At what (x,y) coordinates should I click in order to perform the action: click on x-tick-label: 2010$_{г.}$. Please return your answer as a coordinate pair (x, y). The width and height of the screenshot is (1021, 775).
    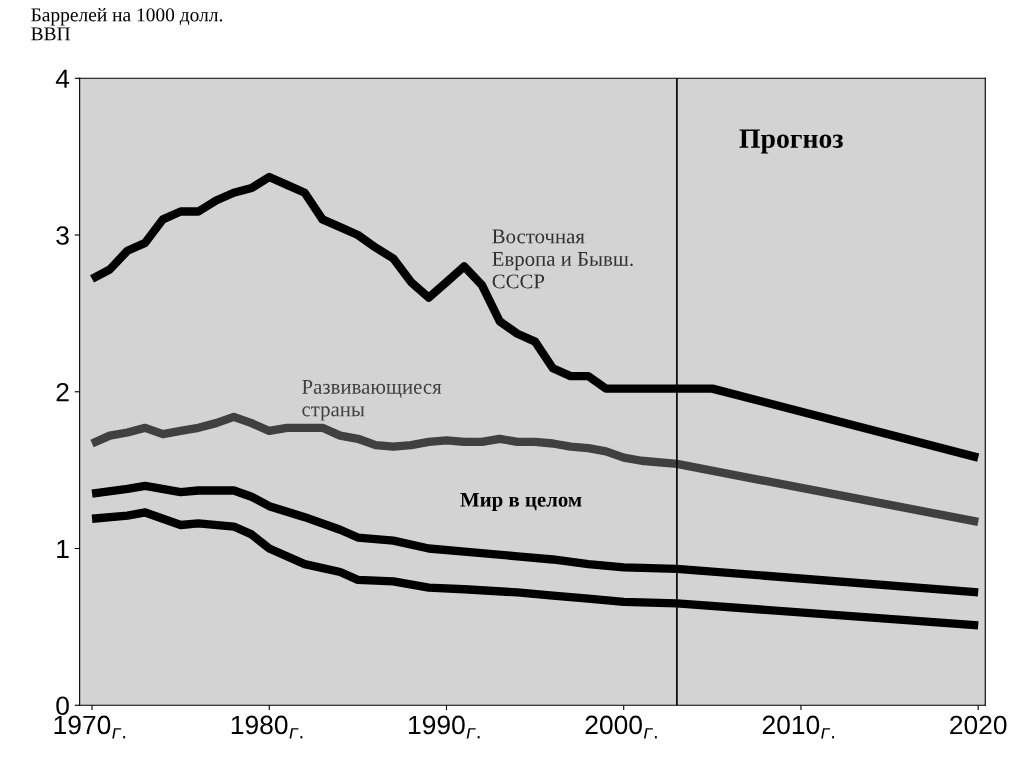
    Looking at the image, I should click on (798, 727).